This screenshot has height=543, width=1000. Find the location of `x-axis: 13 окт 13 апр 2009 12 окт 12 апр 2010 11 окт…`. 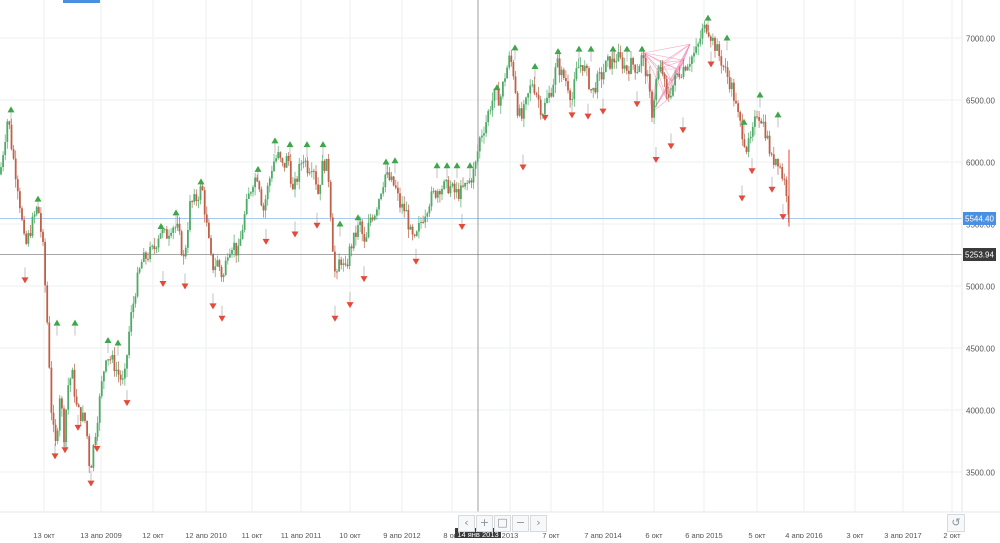

x-axis: 13 окт 13 апр 2009 12 окт 12 апр 2010 11 окт… is located at coordinates (500, 525).